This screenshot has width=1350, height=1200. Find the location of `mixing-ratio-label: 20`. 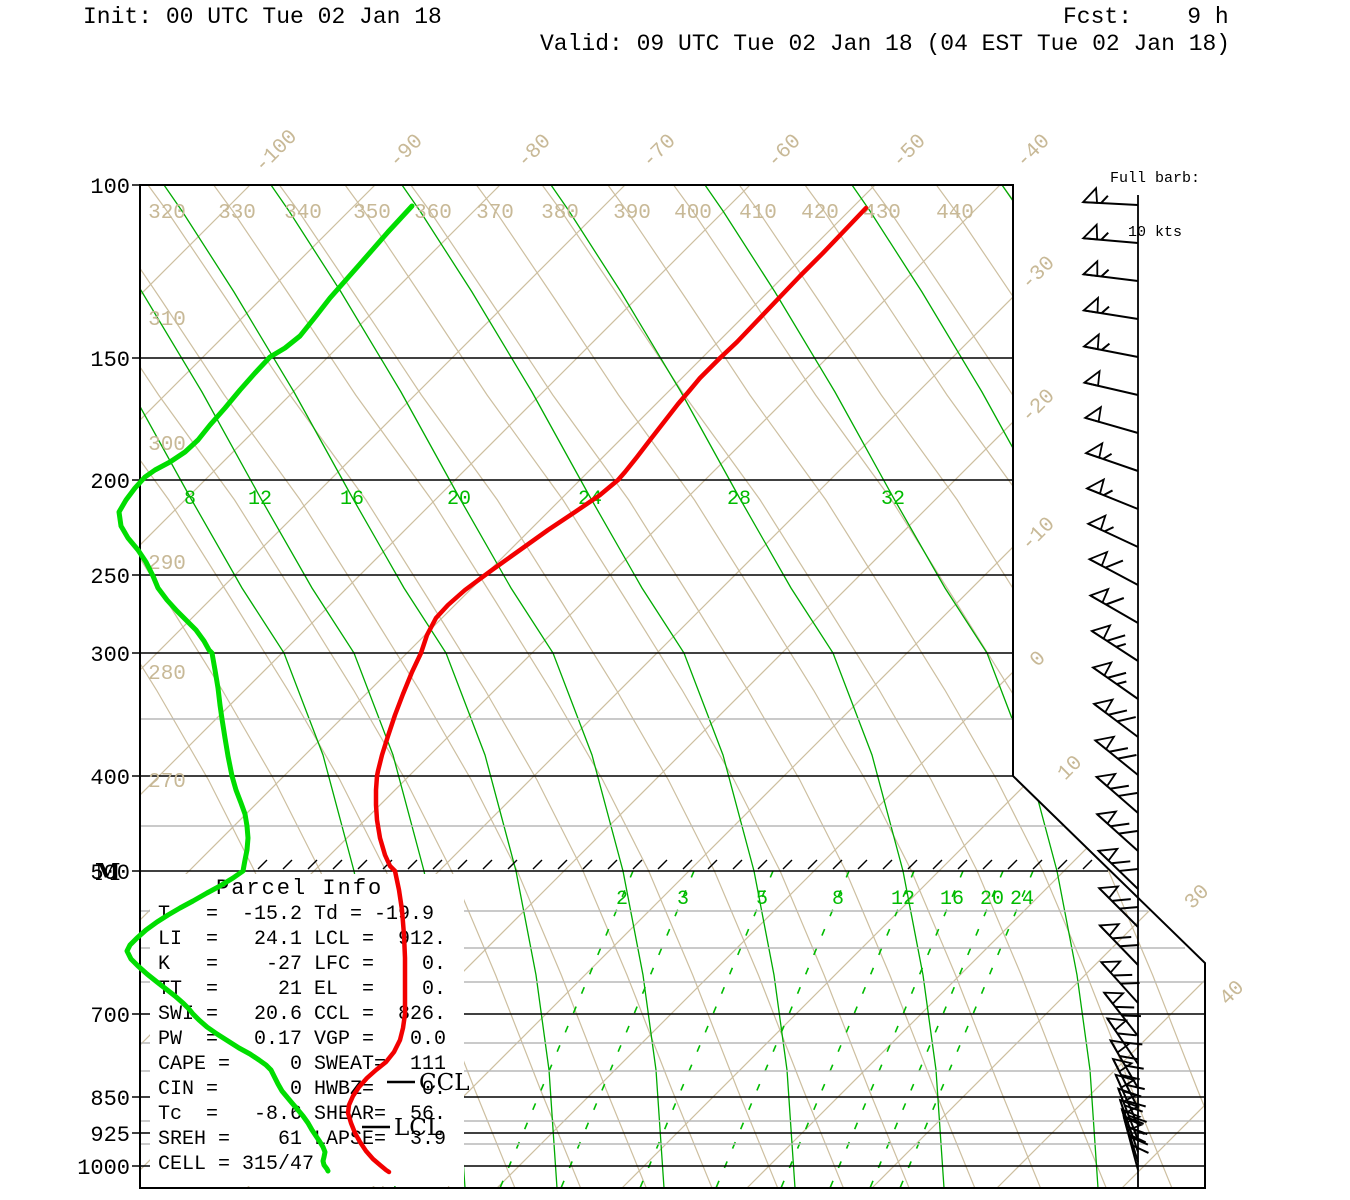

mixing-ratio-label: 20 is located at coordinates (992, 899).